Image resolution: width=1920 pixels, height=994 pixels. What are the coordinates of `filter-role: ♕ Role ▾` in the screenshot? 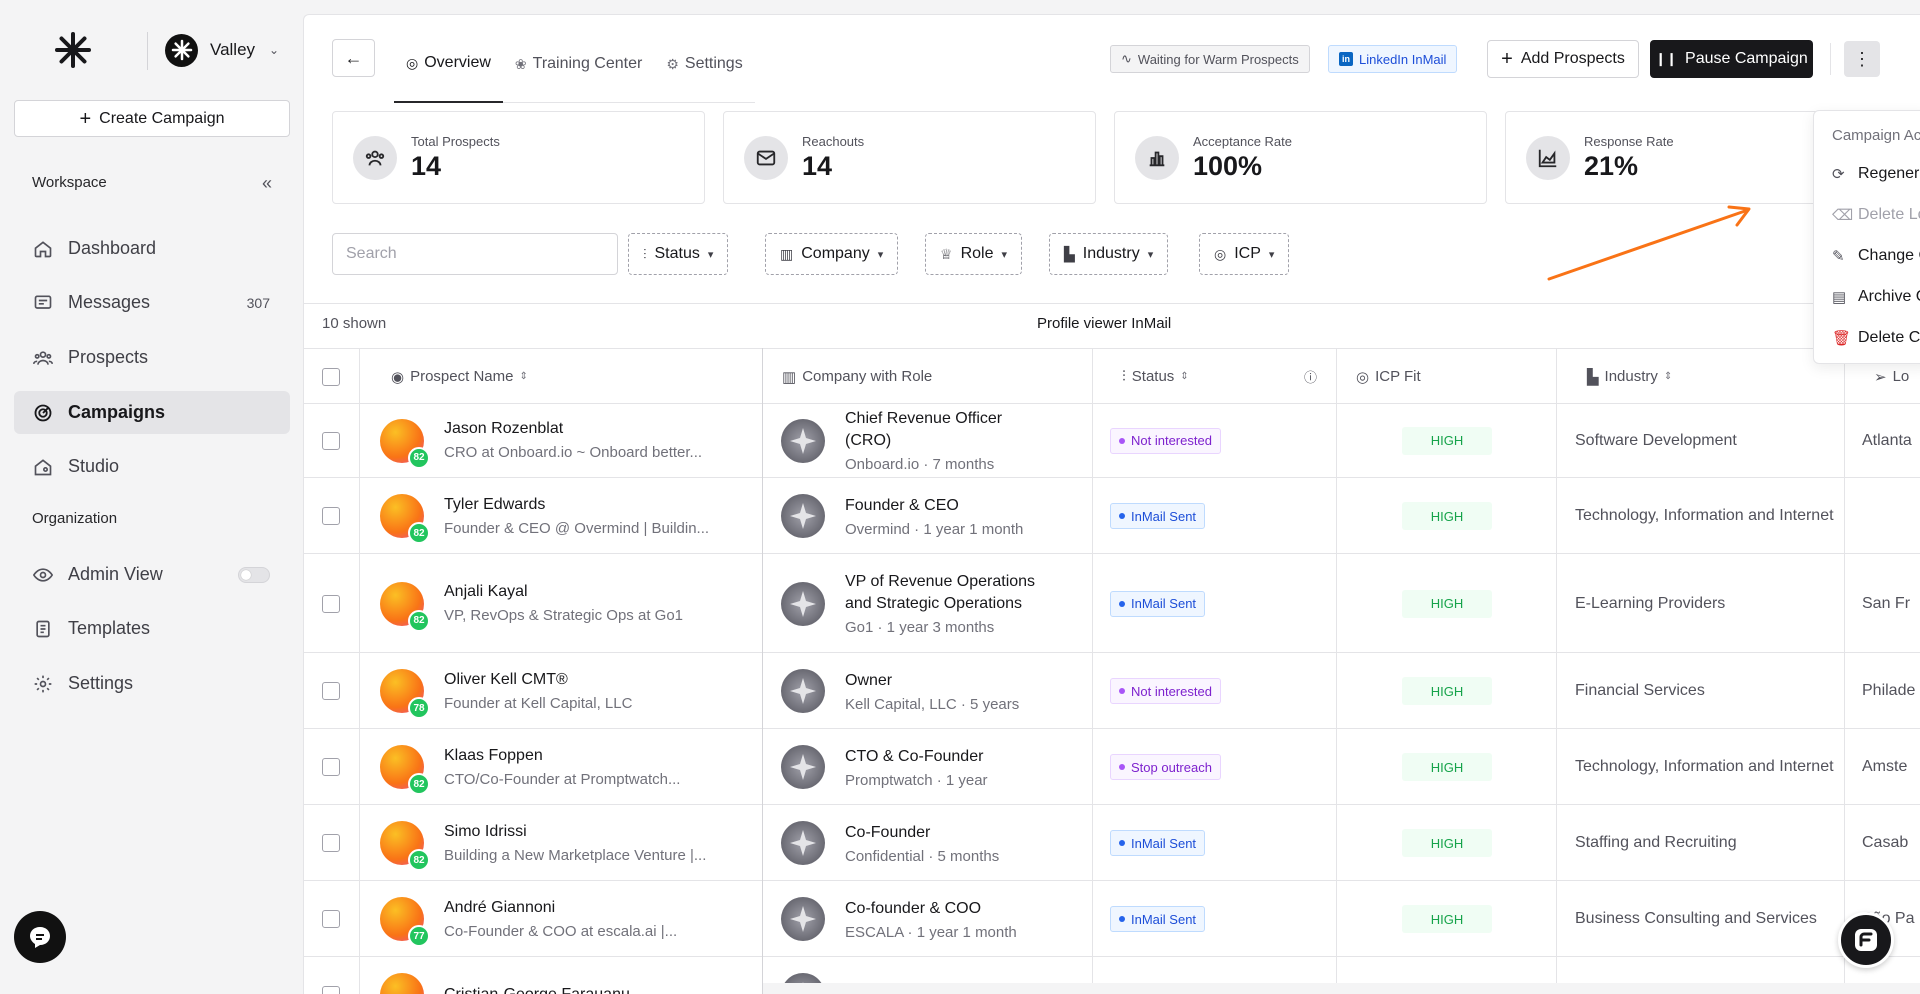 It's located at (973, 254).